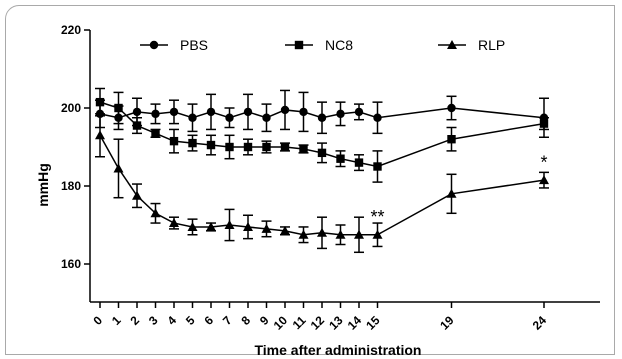  Describe the element at coordinates (299, 45) in the screenshot. I see `legend-marker-nc8` at that location.